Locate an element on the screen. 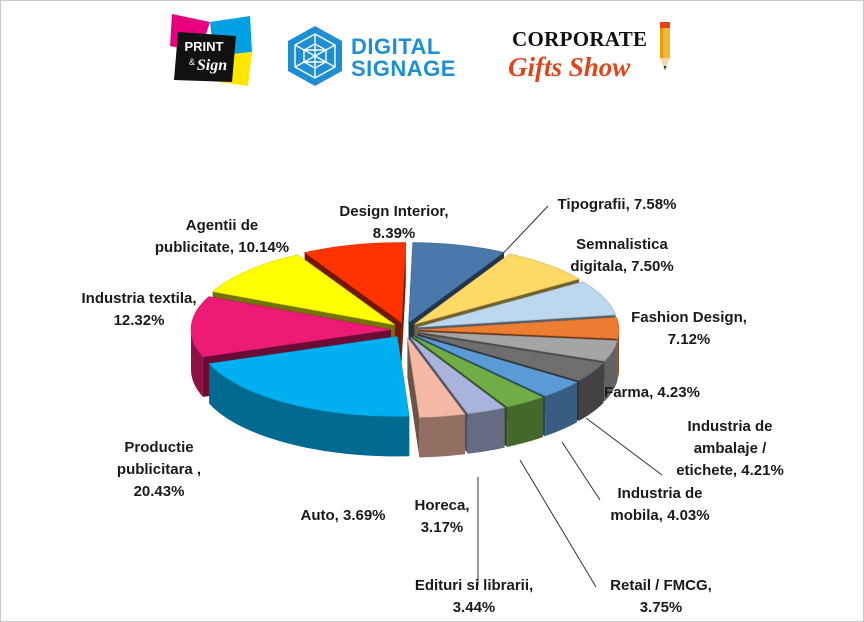 The image size is (864, 622). corporate-gifts-line1: CORPORATE is located at coordinates (580, 39).